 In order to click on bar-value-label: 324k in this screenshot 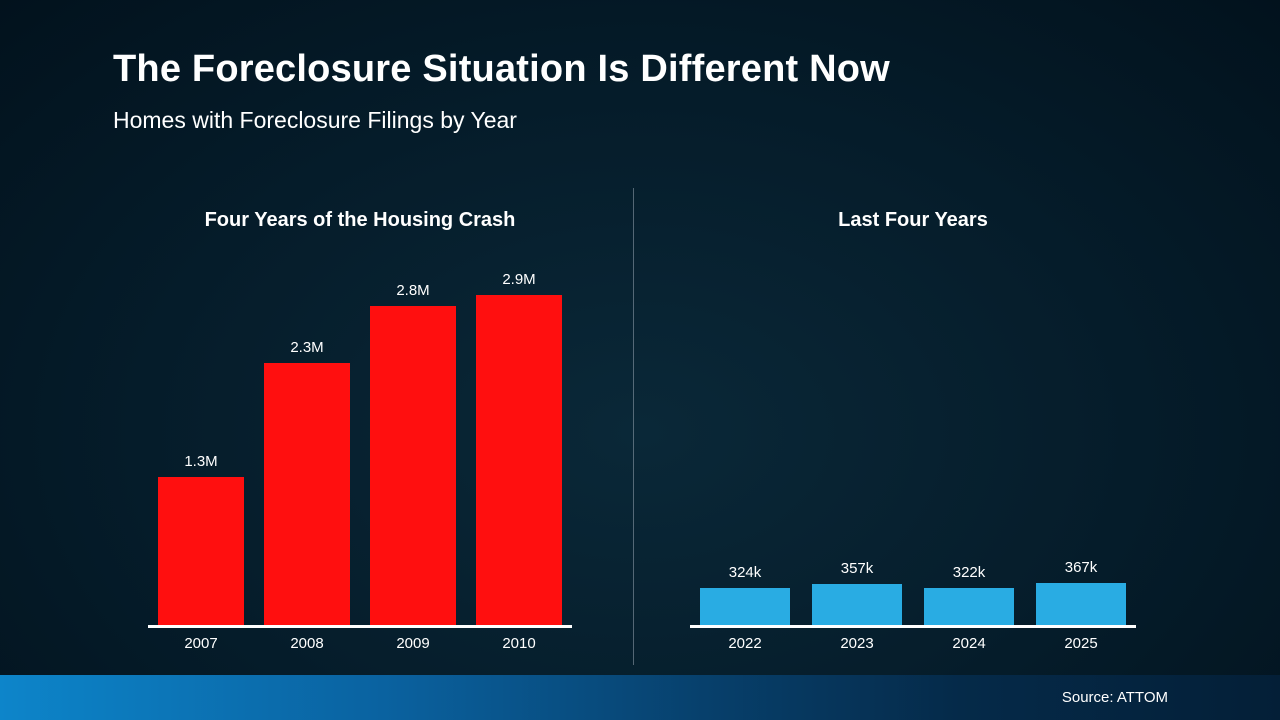, I will do `click(745, 572)`.